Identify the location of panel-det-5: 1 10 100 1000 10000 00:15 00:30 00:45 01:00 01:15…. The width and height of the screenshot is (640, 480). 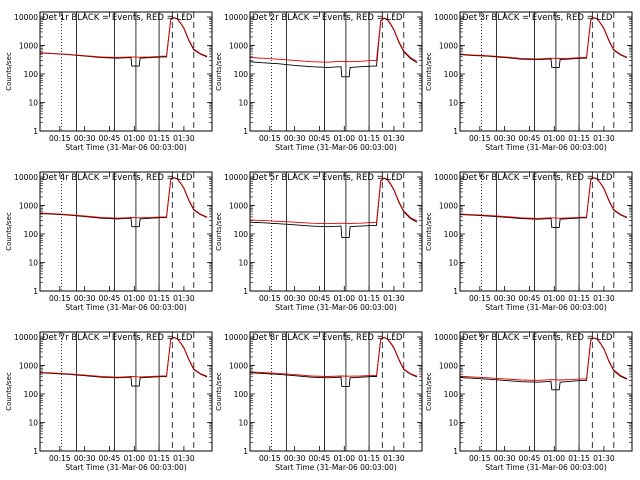
(319, 241).